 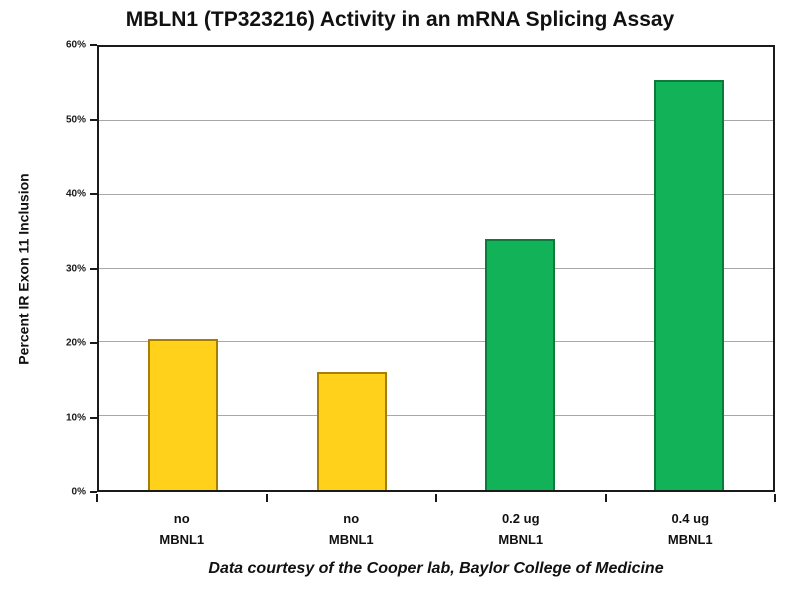 What do you see at coordinates (75, 119) in the screenshot?
I see `y-tick-label: 50%` at bounding box center [75, 119].